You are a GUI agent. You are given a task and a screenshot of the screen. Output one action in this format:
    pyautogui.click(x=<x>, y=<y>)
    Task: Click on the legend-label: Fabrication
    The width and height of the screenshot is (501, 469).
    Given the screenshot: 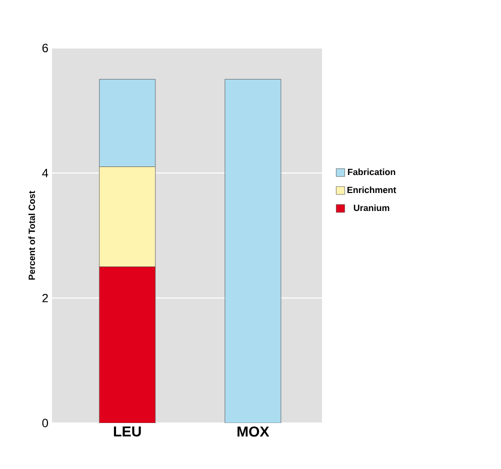 What is the action you would take?
    pyautogui.click(x=372, y=172)
    